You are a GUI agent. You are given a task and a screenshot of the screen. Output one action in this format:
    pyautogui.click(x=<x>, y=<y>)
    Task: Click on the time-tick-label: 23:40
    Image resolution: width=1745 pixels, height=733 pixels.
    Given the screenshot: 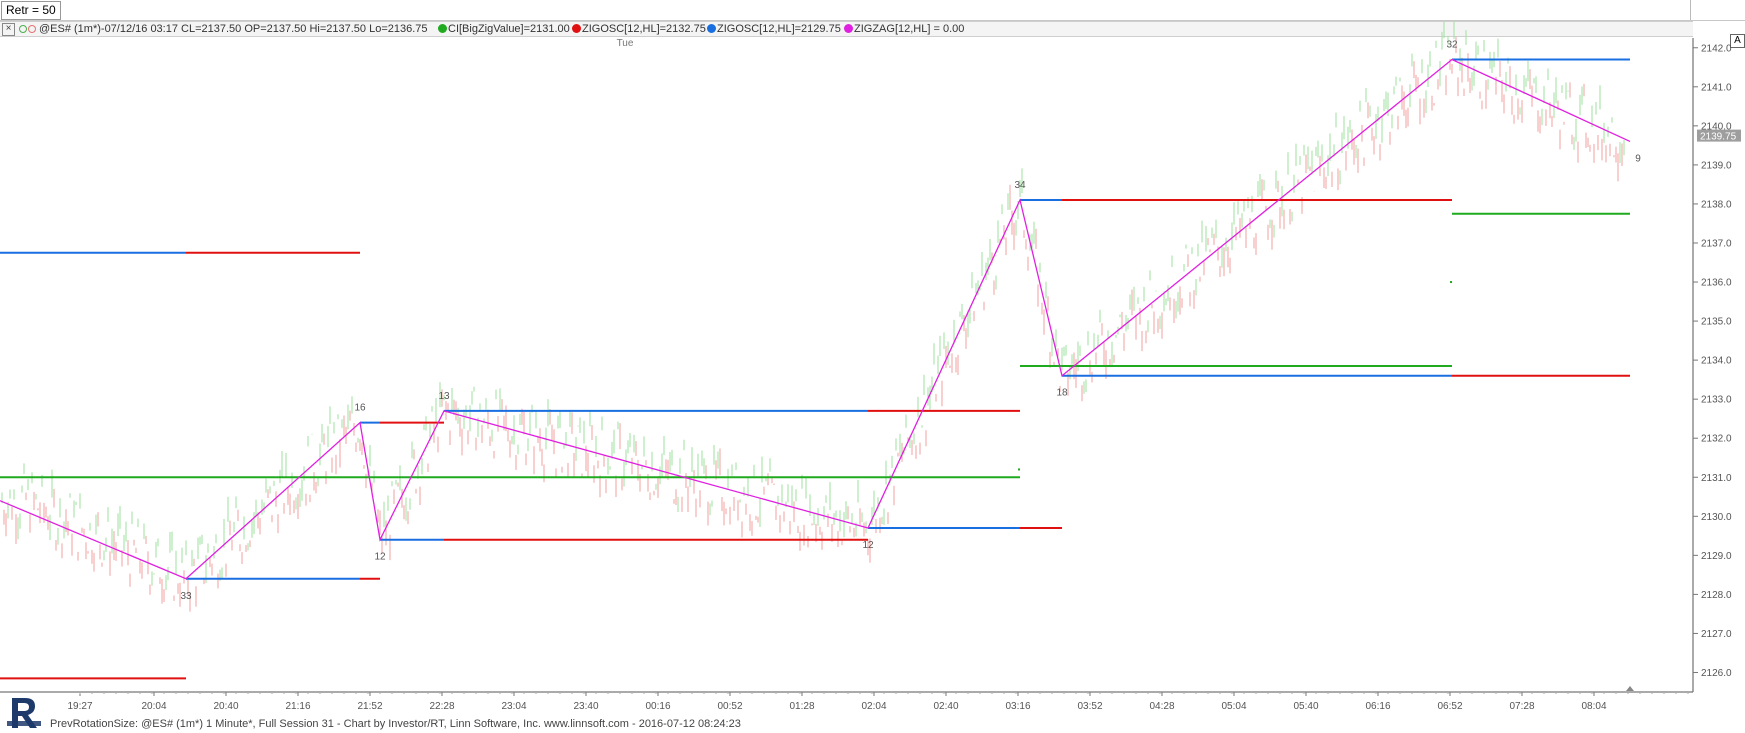 What is the action you would take?
    pyautogui.click(x=585, y=706)
    